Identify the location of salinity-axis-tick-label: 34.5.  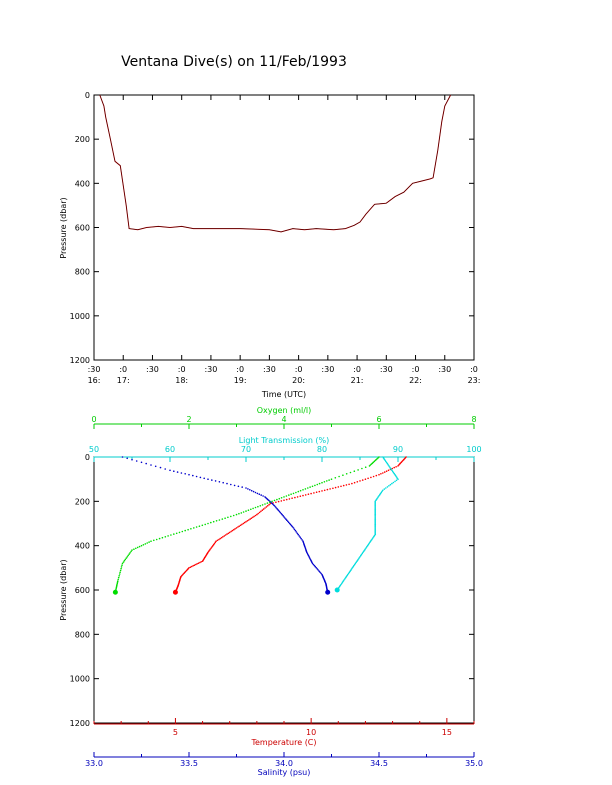
(379, 763).